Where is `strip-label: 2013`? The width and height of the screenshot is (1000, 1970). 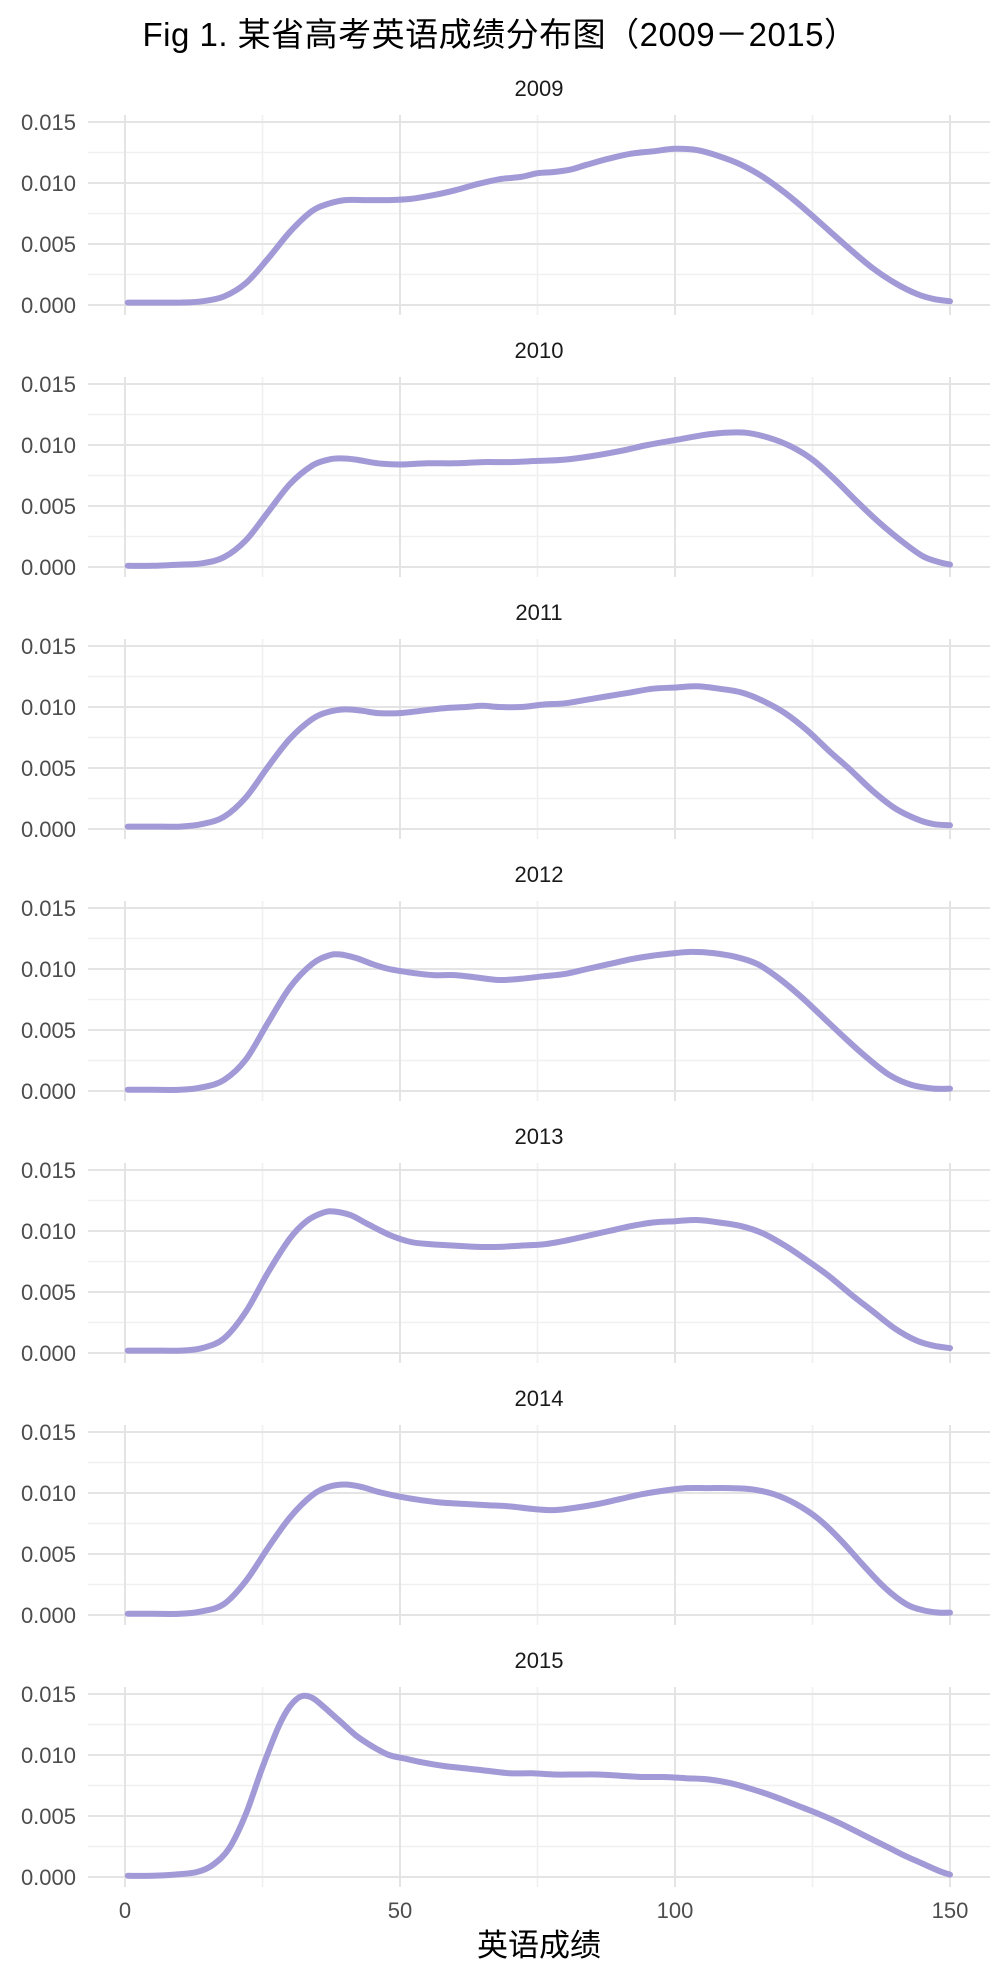 strip-label: 2013 is located at coordinates (539, 1136).